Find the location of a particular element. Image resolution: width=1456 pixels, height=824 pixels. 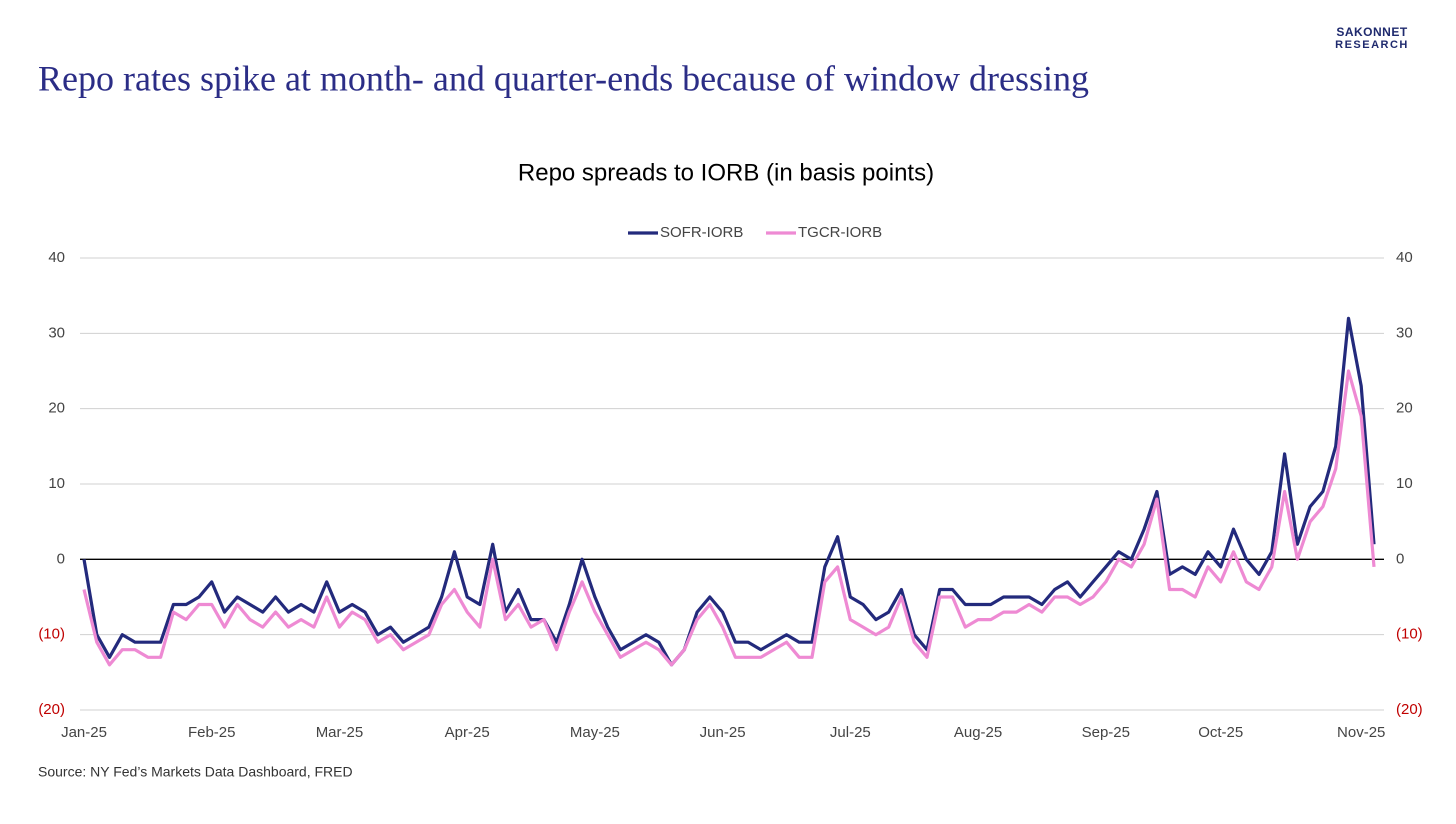

x-tick-label: Mar-25 is located at coordinates (340, 732).